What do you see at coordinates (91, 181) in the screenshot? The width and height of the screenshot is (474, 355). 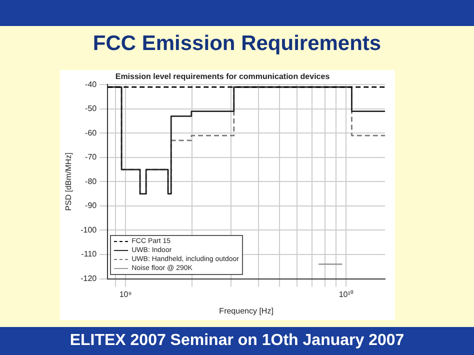 I see `y-tick-label: -80` at bounding box center [91, 181].